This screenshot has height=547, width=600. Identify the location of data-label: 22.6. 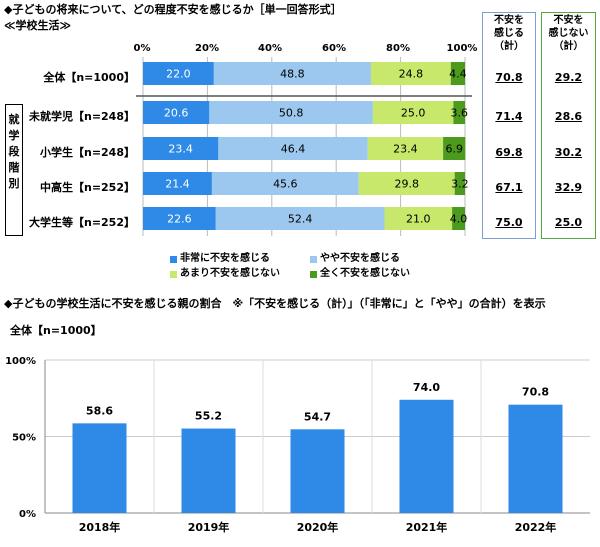
(179, 219).